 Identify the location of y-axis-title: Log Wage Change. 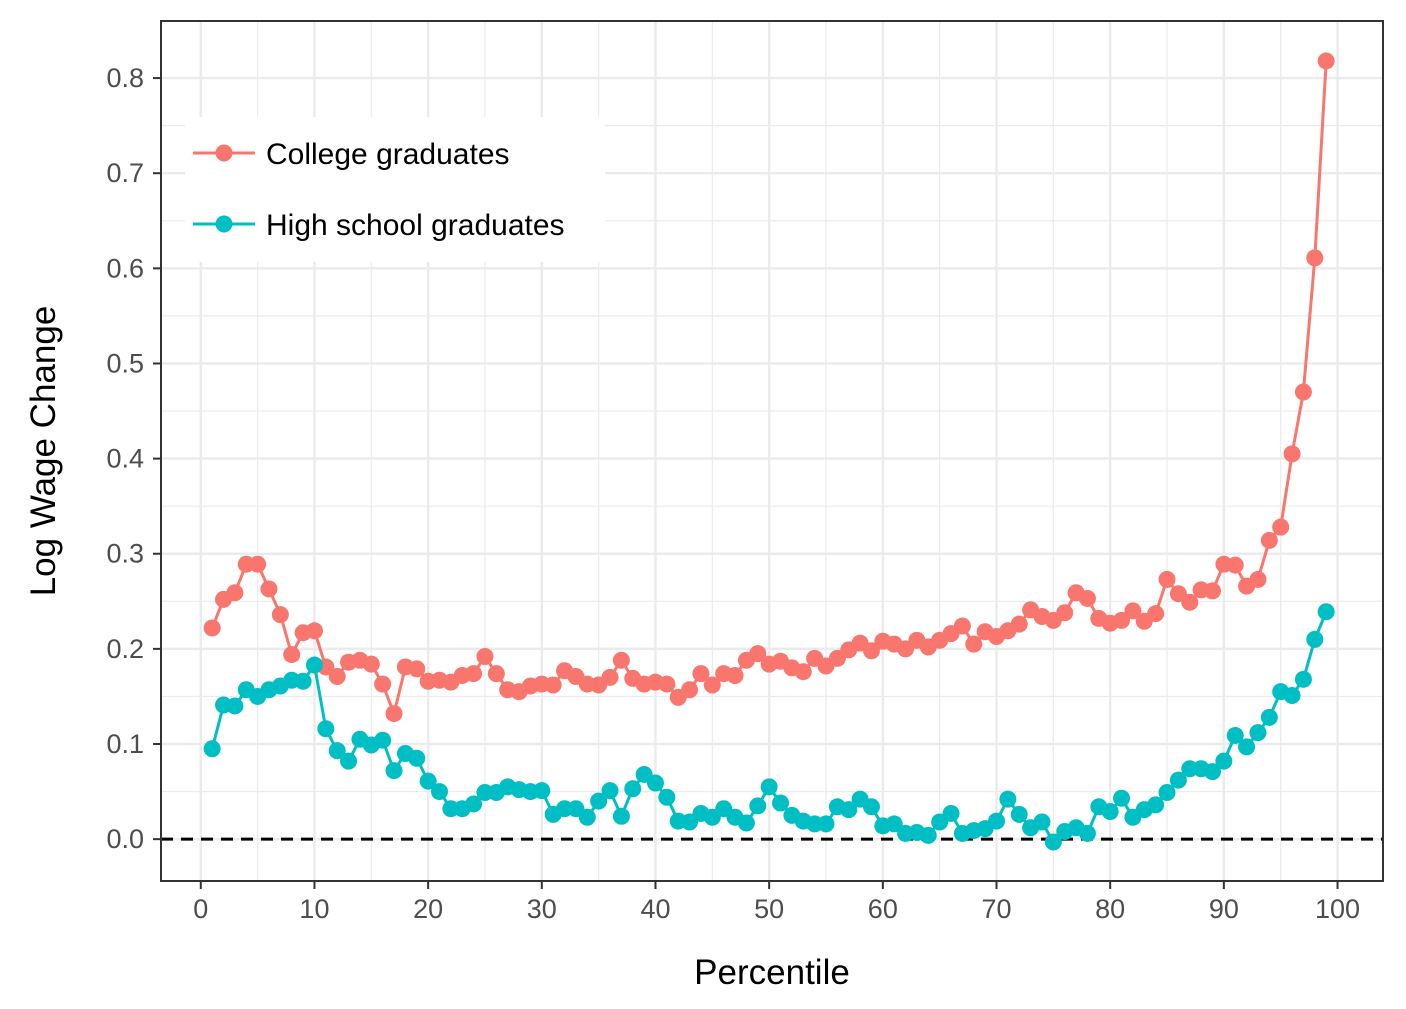
(43, 451).